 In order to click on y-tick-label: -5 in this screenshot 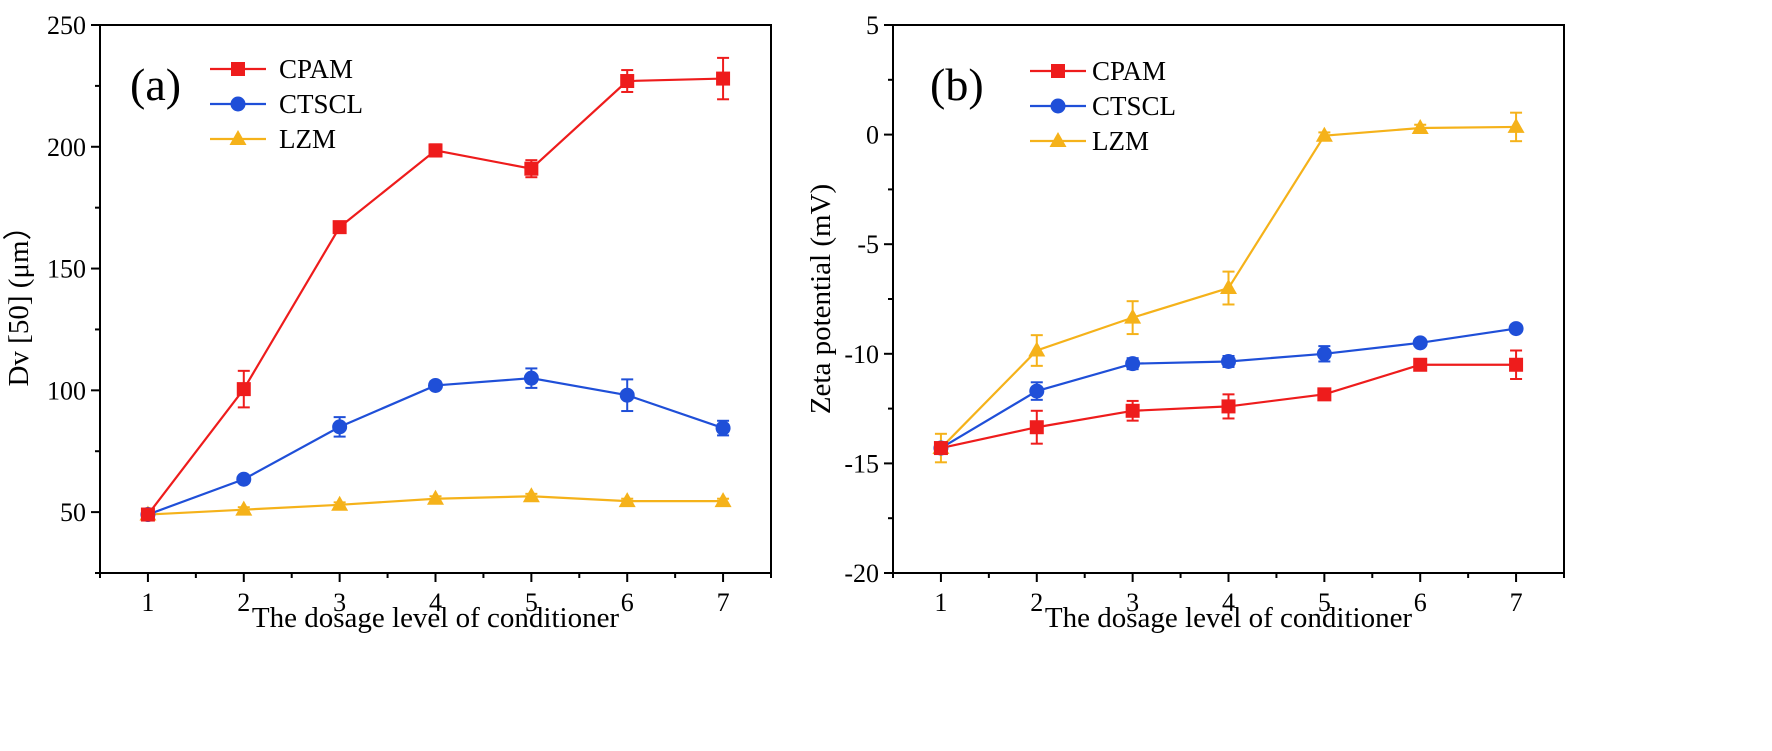, I will do `click(868, 244)`.